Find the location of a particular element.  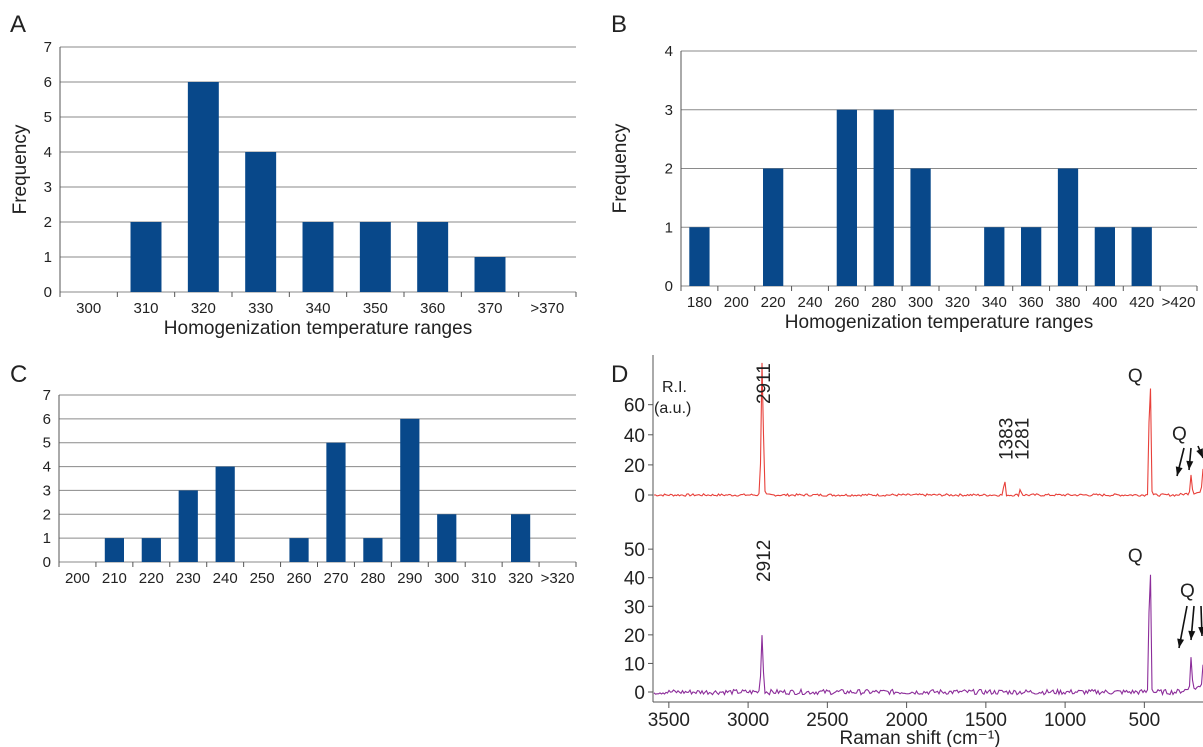

panel-d-y-tick-label: 20 is located at coordinates (634, 636).